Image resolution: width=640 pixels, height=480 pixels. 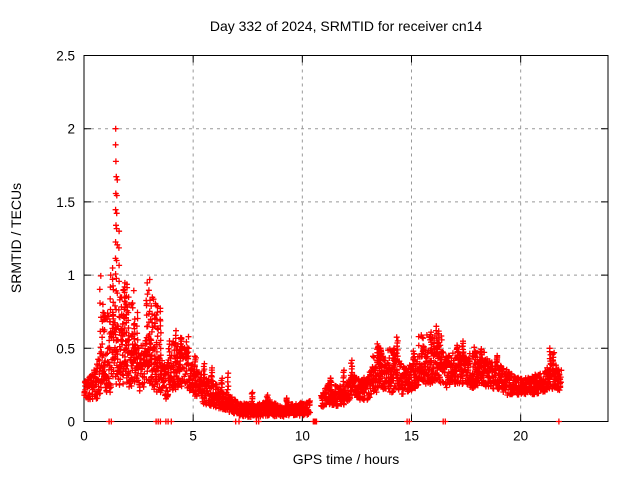 What do you see at coordinates (71, 422) in the screenshot?
I see `y-tick-label: 0` at bounding box center [71, 422].